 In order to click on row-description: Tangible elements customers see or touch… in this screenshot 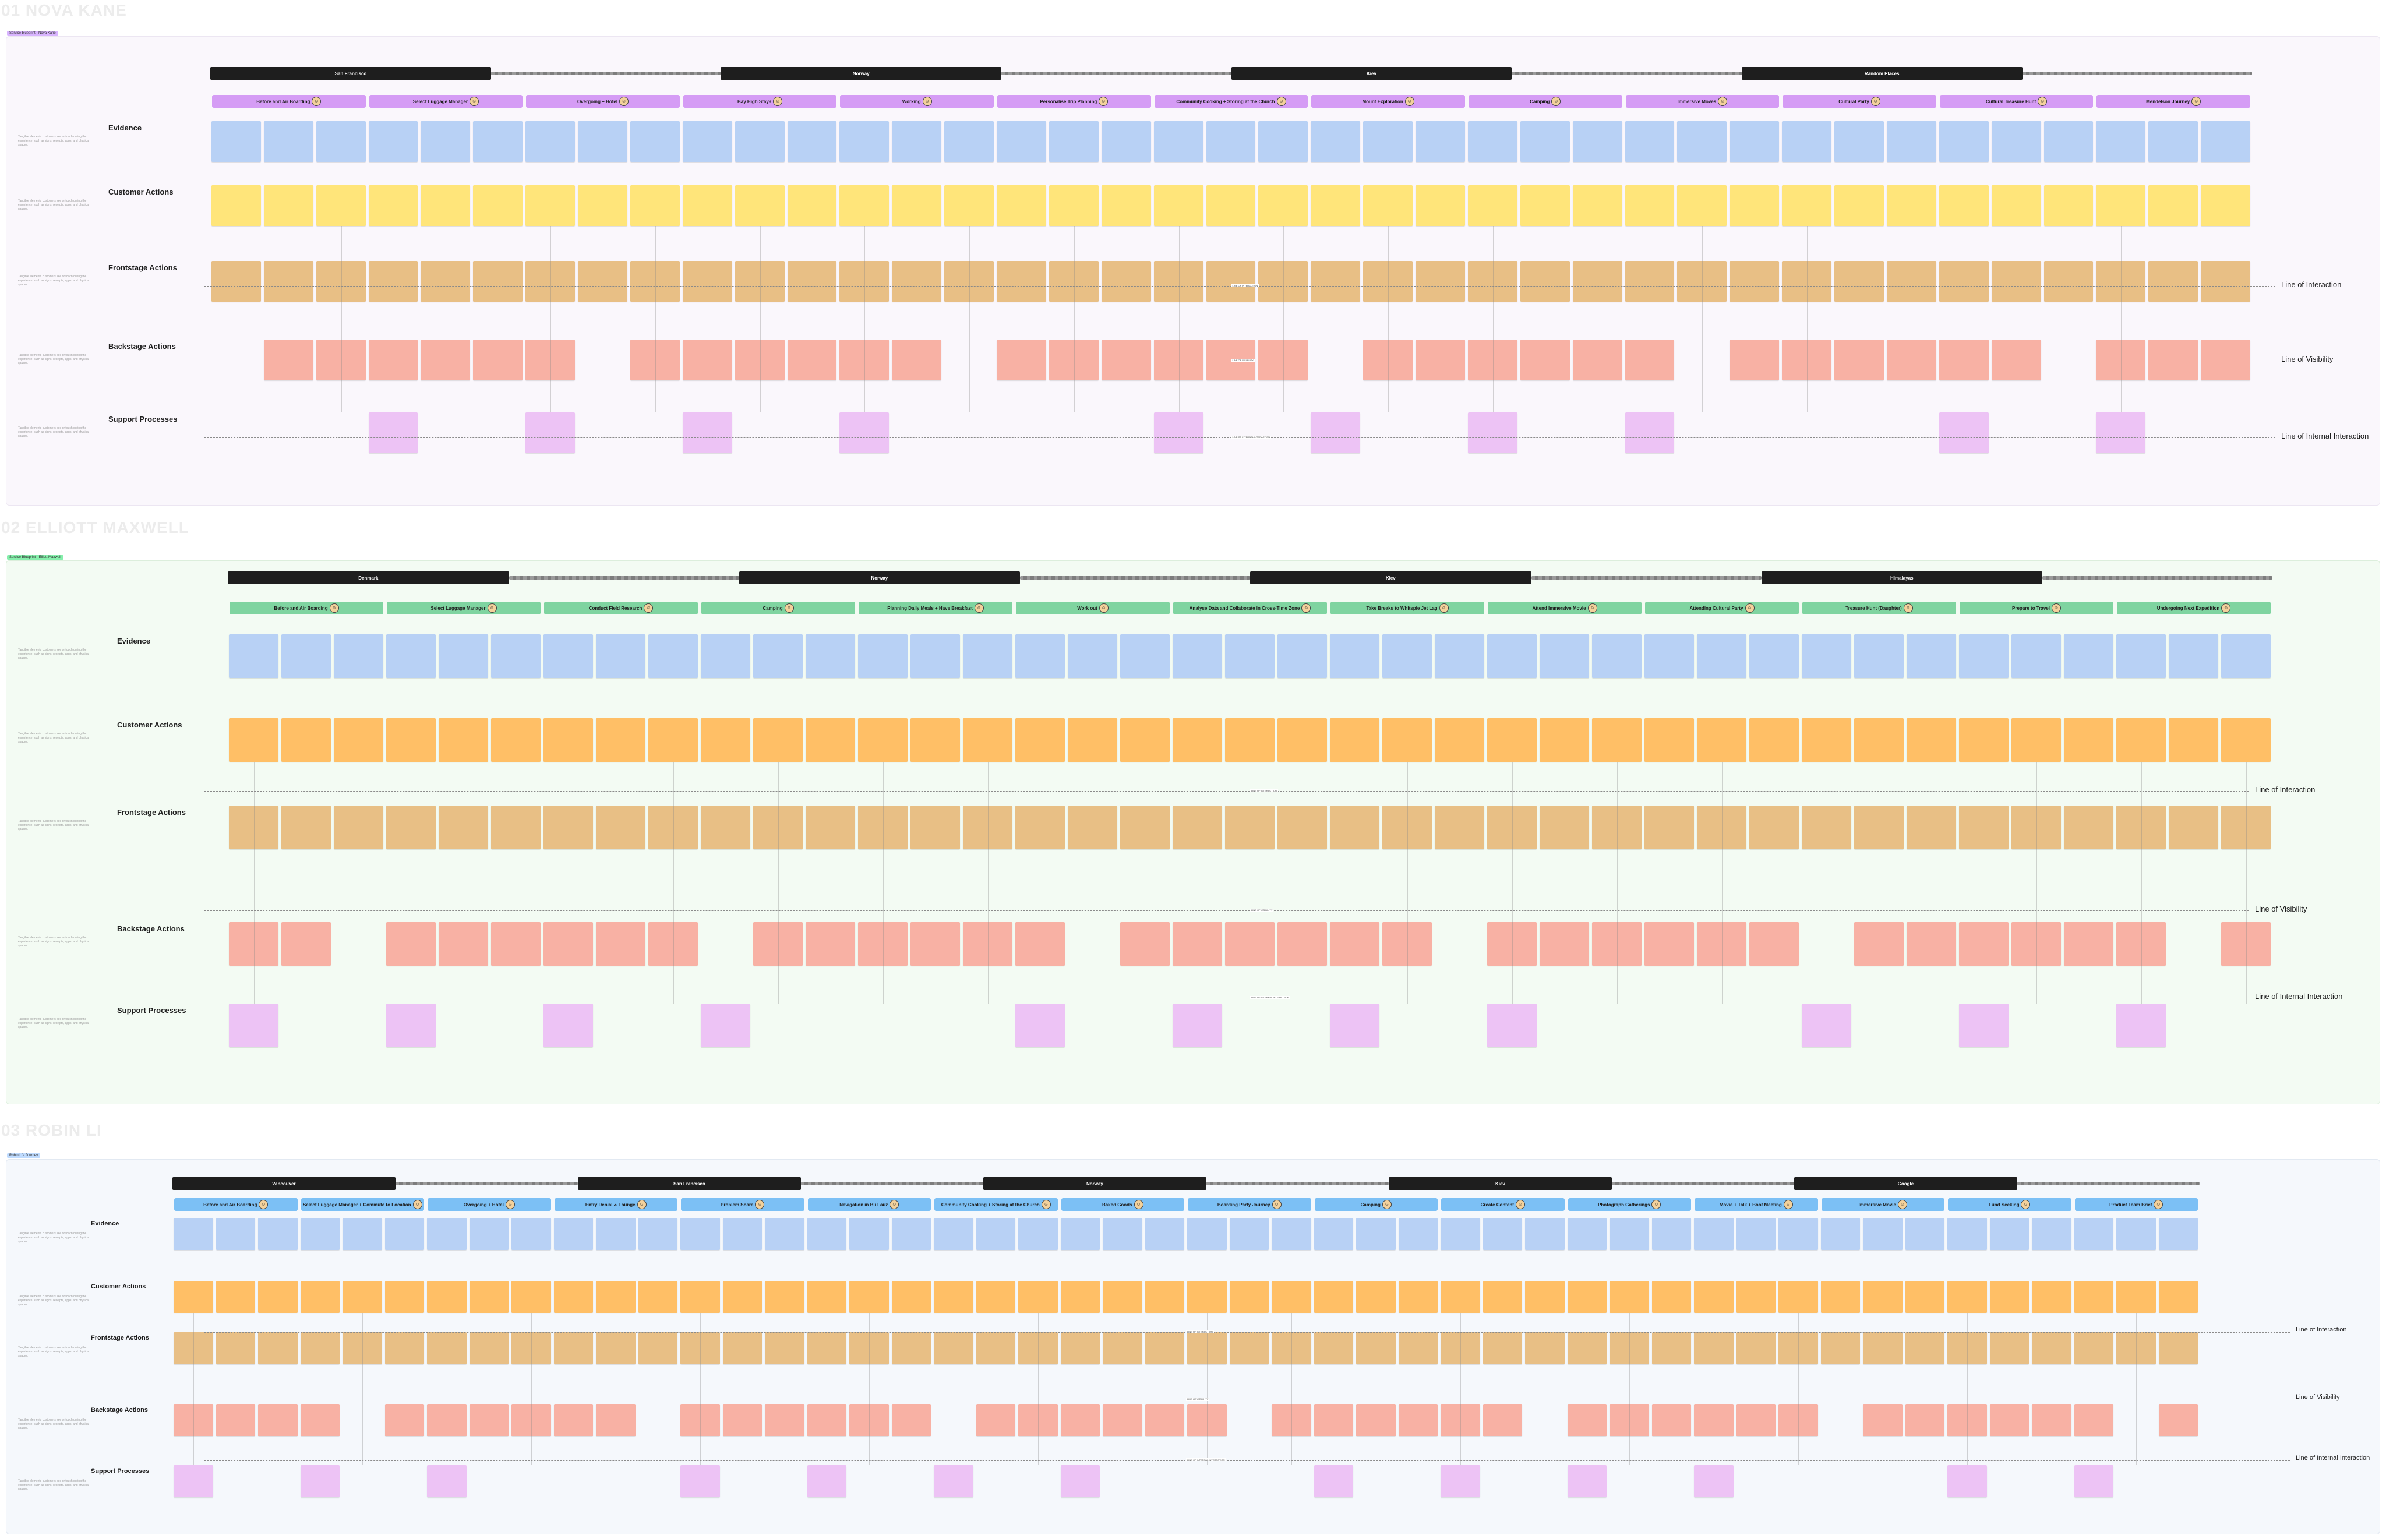, I will do `click(54, 205)`.